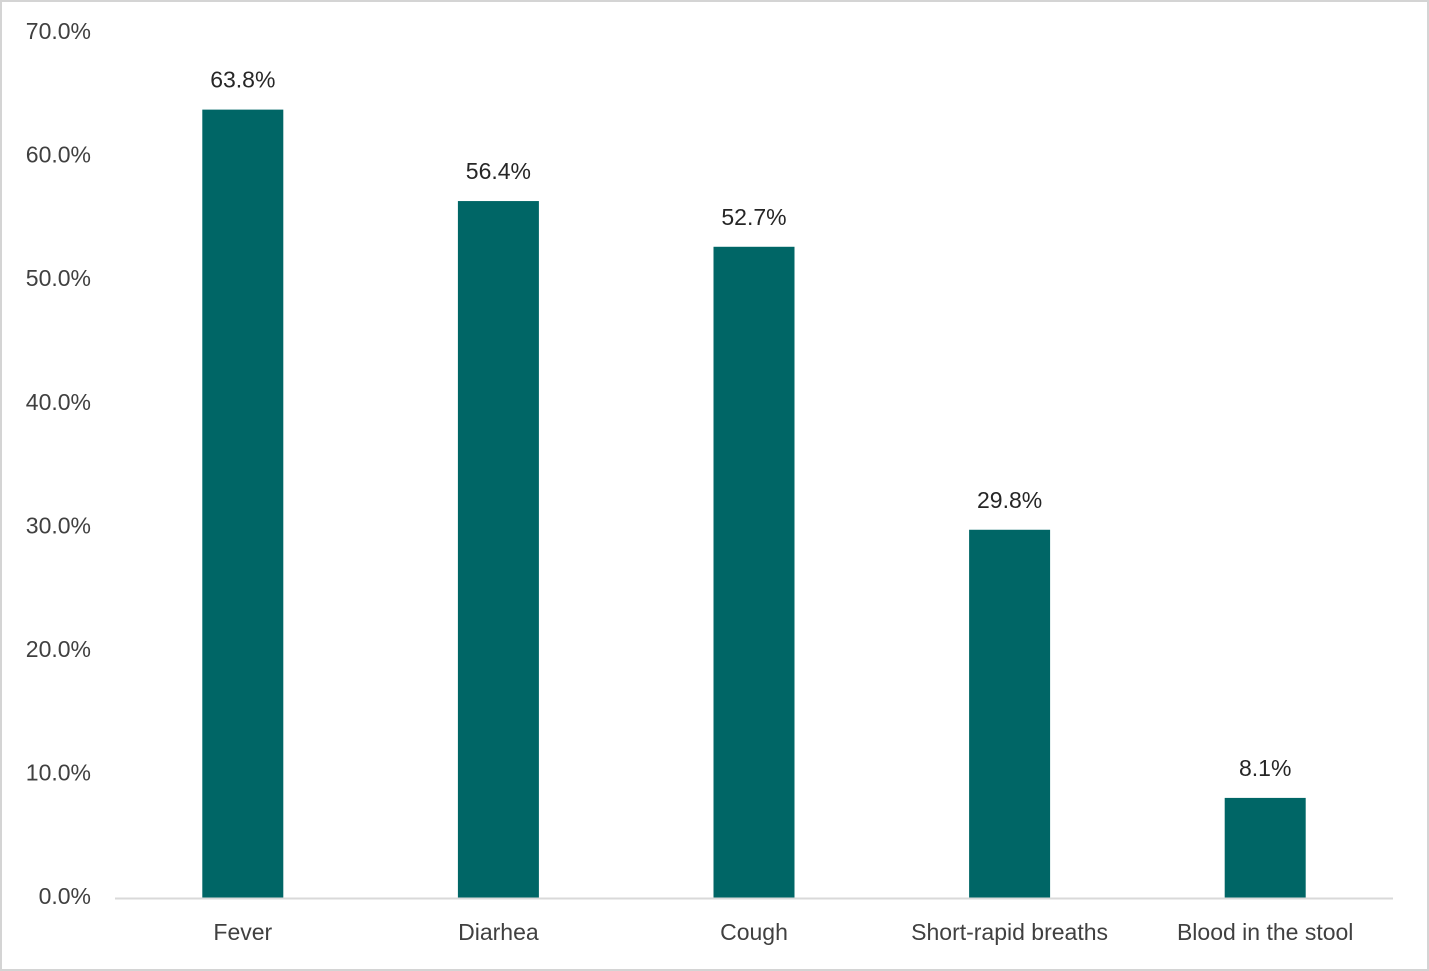  Describe the element at coordinates (1265, 768) in the screenshot. I see `bar-value-label: 8.1%` at that location.